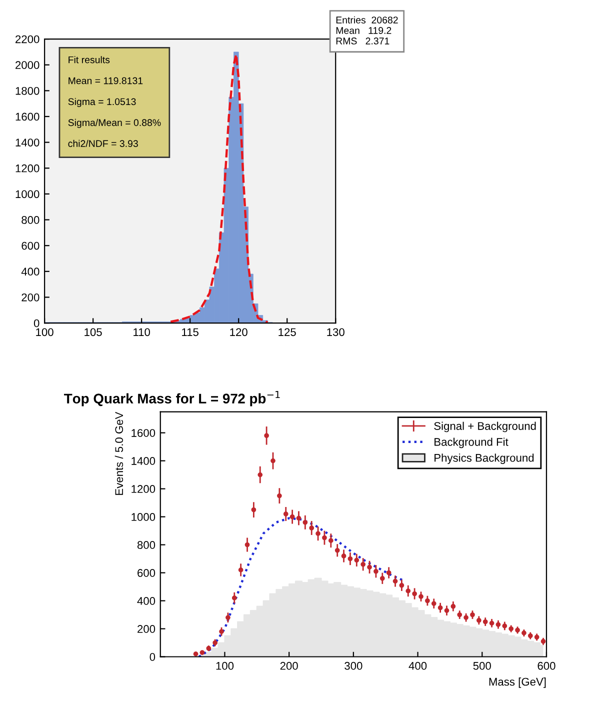  What do you see at coordinates (353, 666) in the screenshot?
I see `x-tick-label: 300` at bounding box center [353, 666].